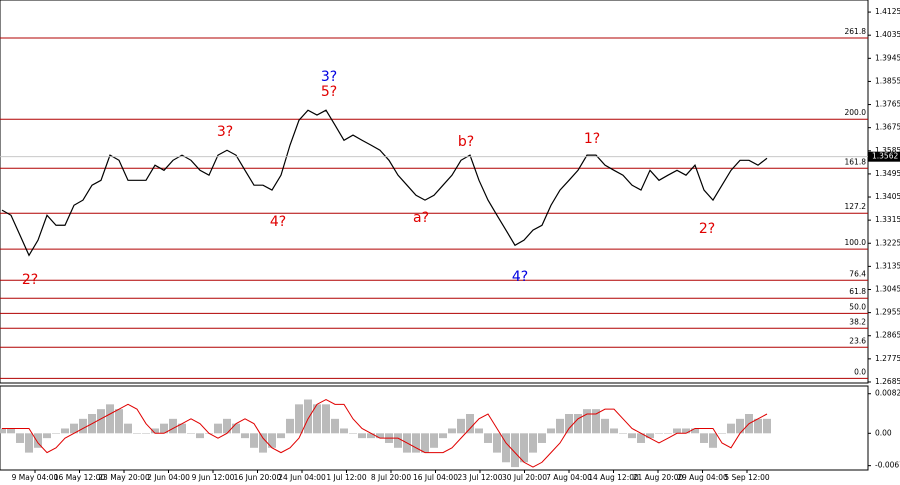 The height and width of the screenshot is (485, 900). I want to click on fib-level-label: 200.0, so click(856, 112).